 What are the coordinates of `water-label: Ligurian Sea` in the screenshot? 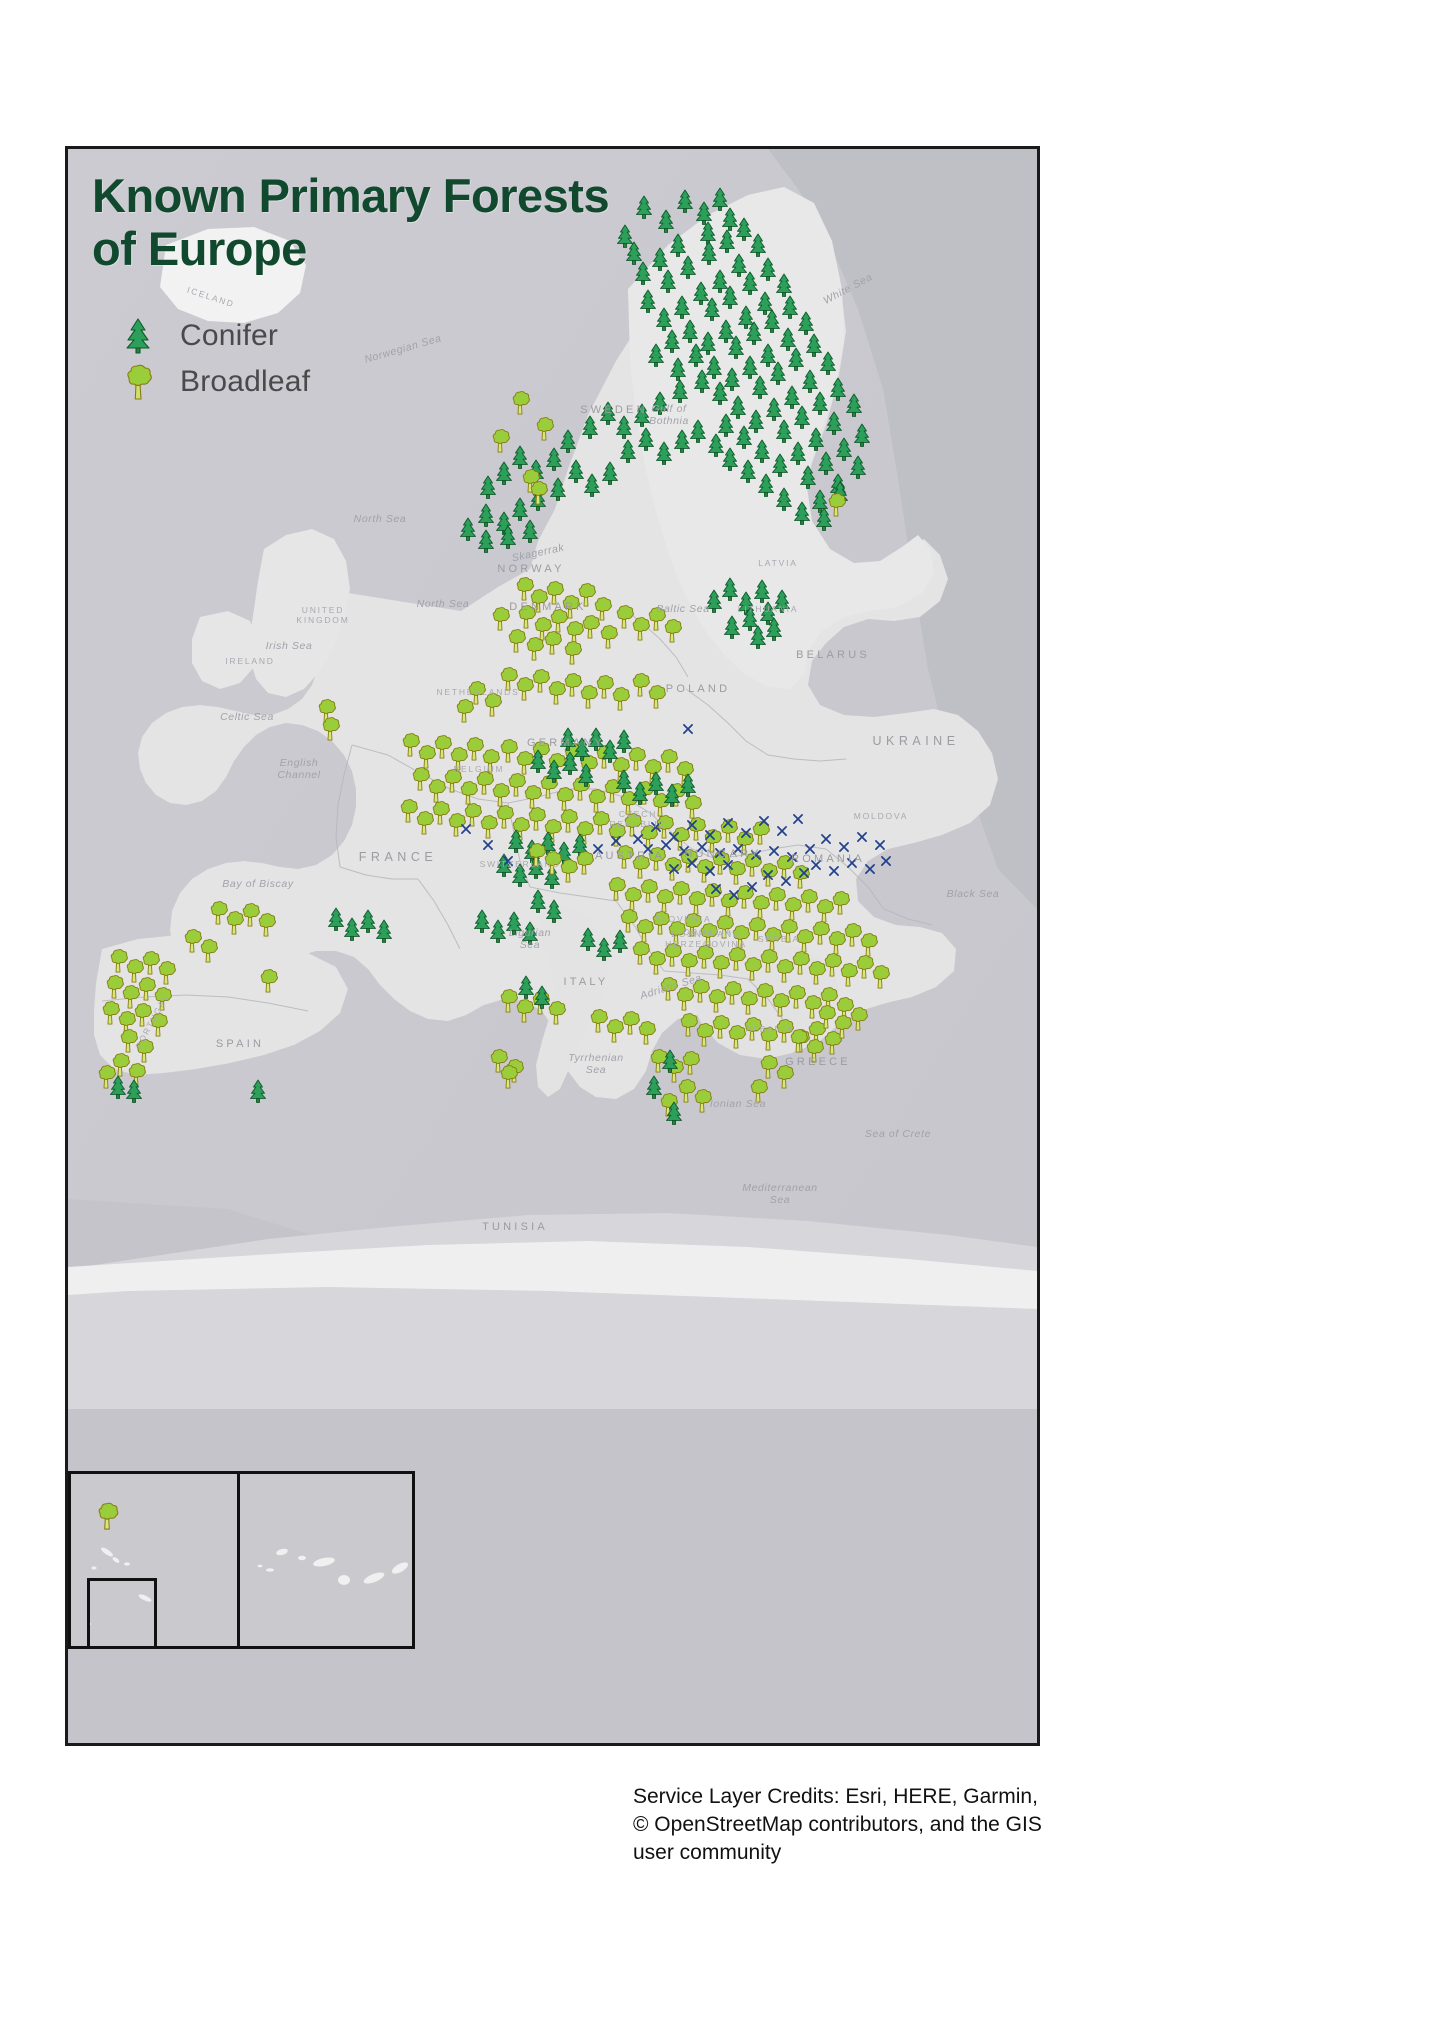 It's located at (530, 939).